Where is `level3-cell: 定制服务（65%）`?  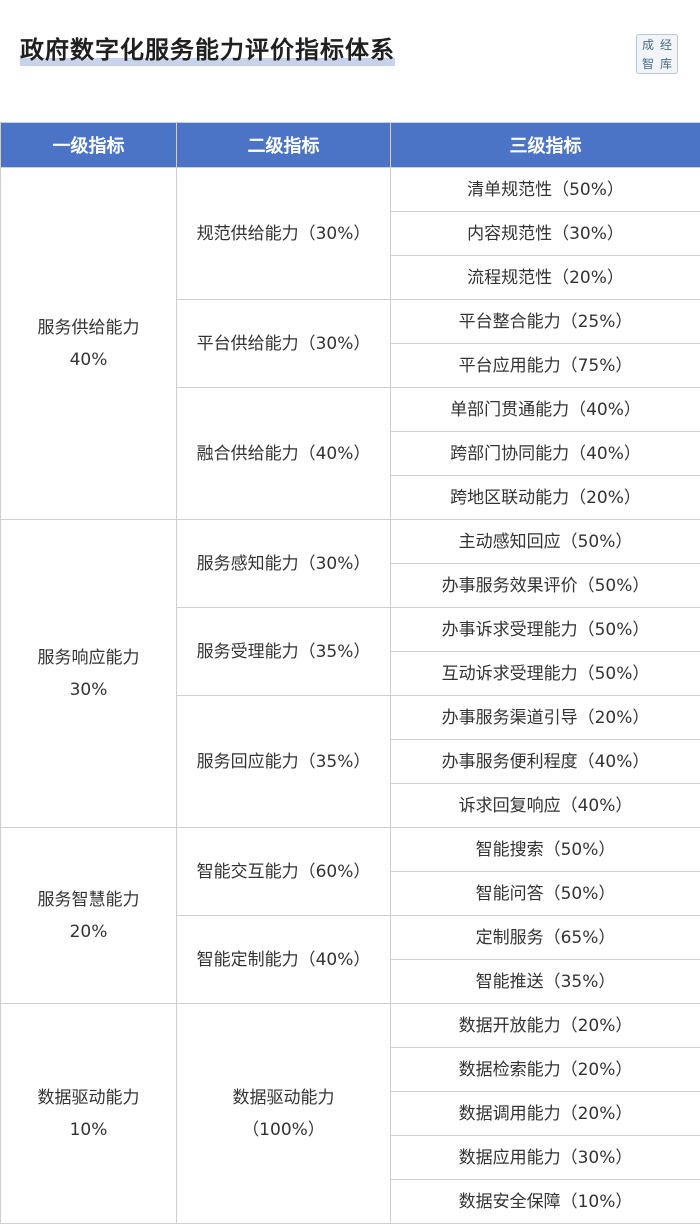
level3-cell: 定制服务（65%） is located at coordinates (545, 938).